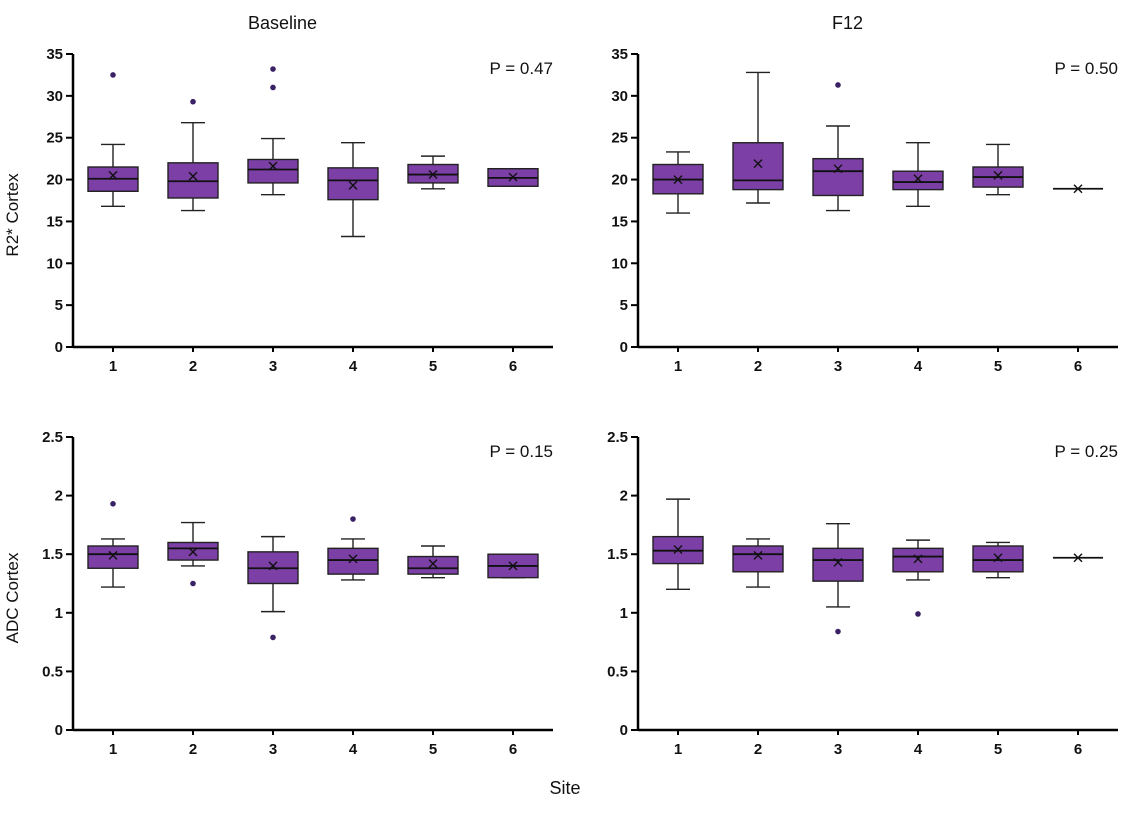  Describe the element at coordinates (624, 613) in the screenshot. I see `y-tick-label: 1` at that location.